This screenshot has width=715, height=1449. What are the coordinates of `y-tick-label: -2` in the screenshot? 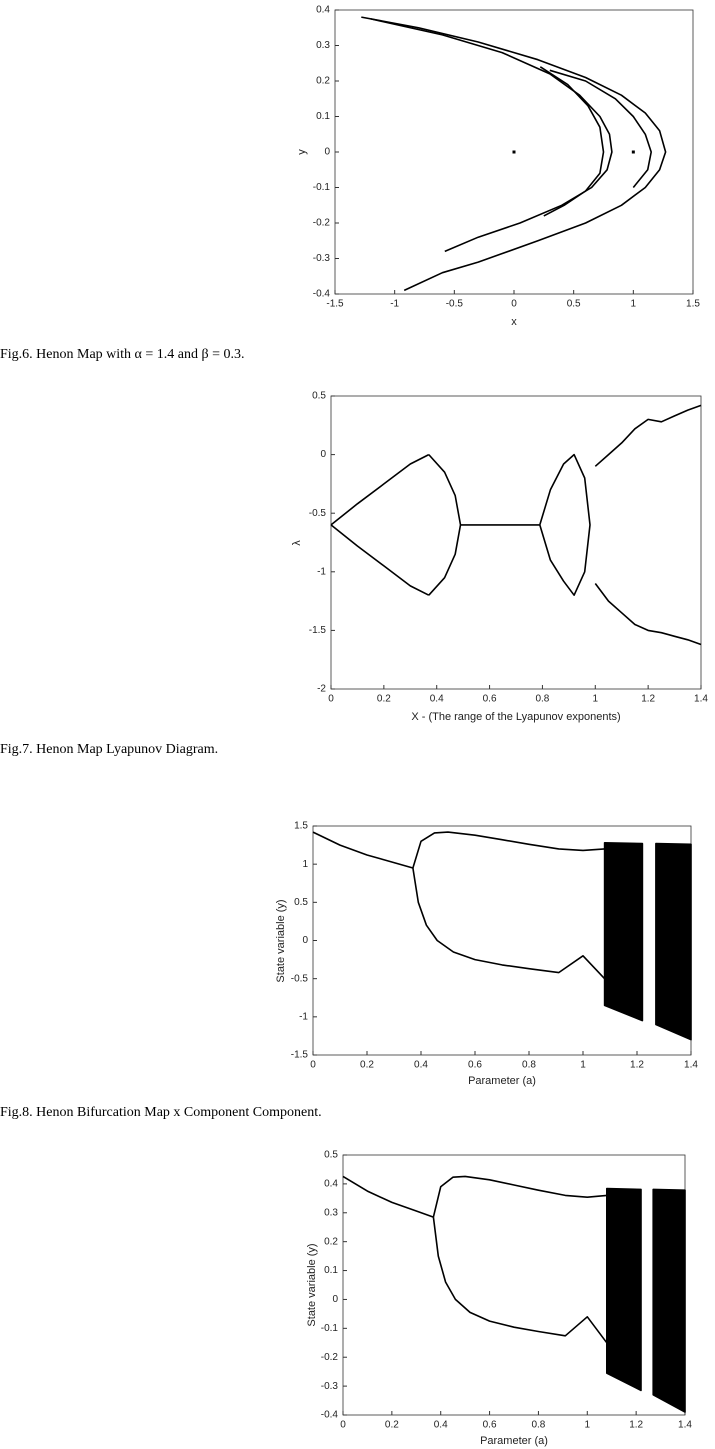 It's located at (321, 689).